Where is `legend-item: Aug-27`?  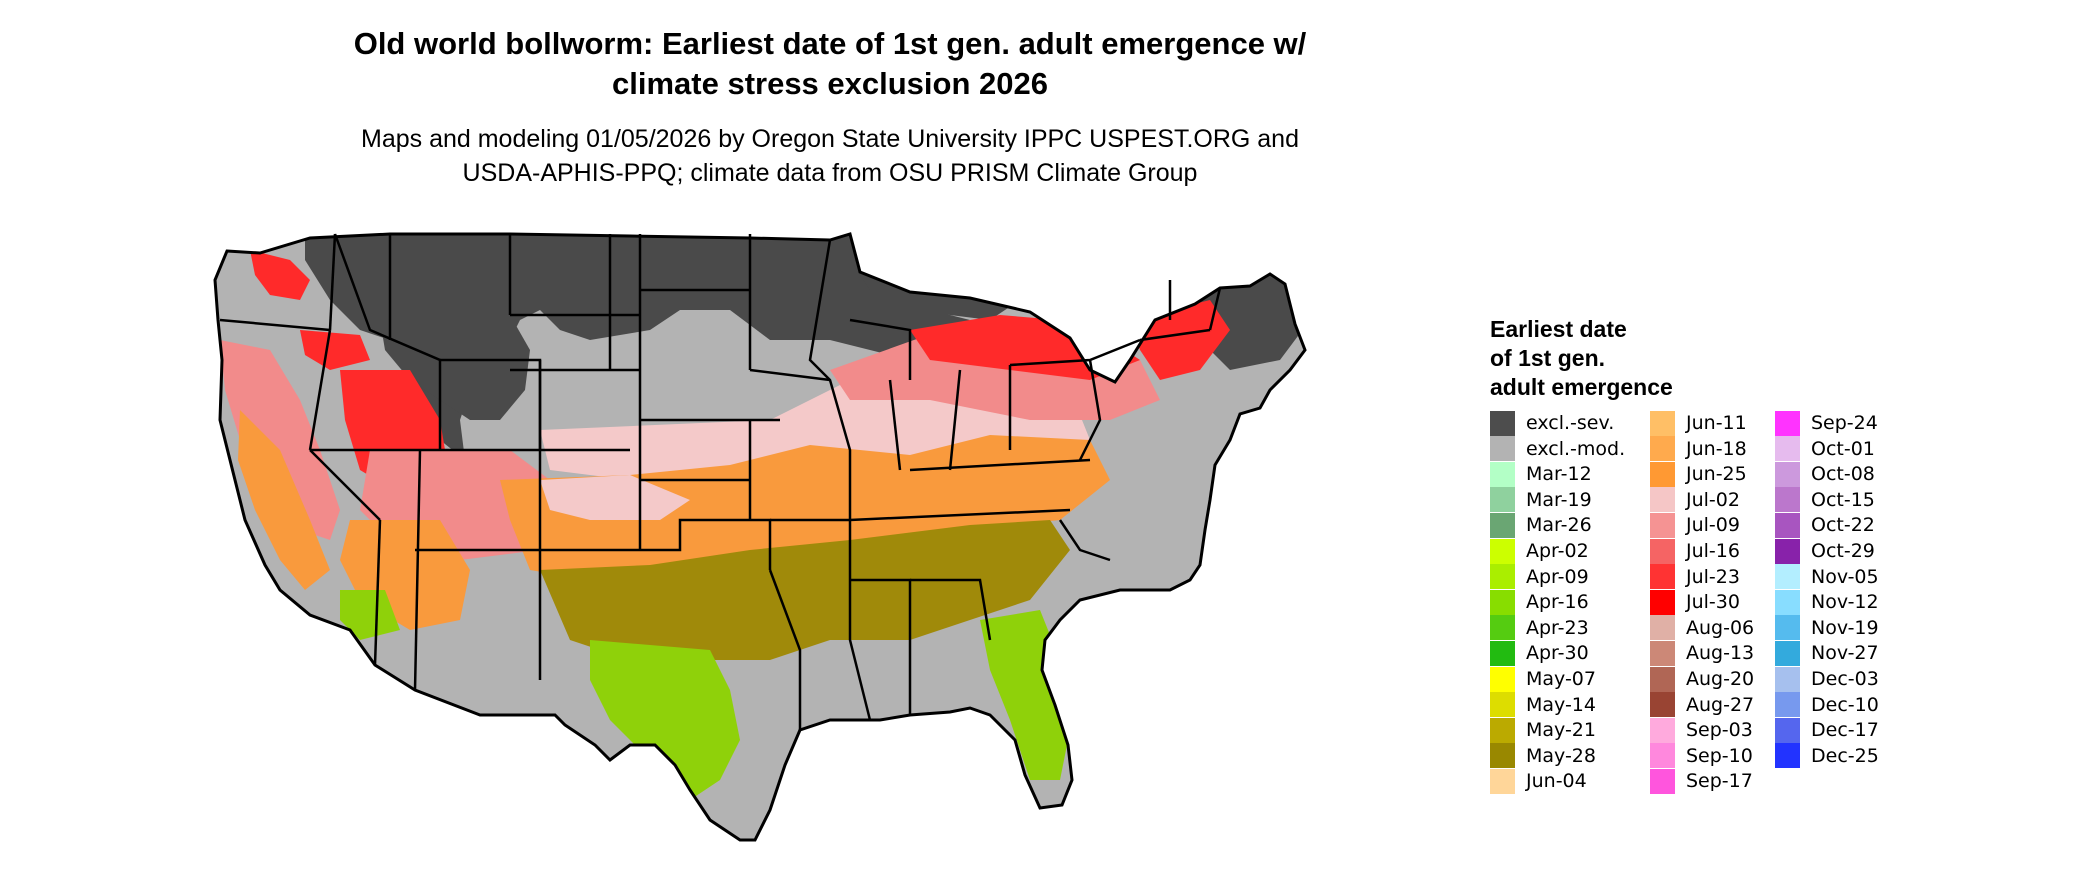 legend-item: Aug-27 is located at coordinates (1702, 705).